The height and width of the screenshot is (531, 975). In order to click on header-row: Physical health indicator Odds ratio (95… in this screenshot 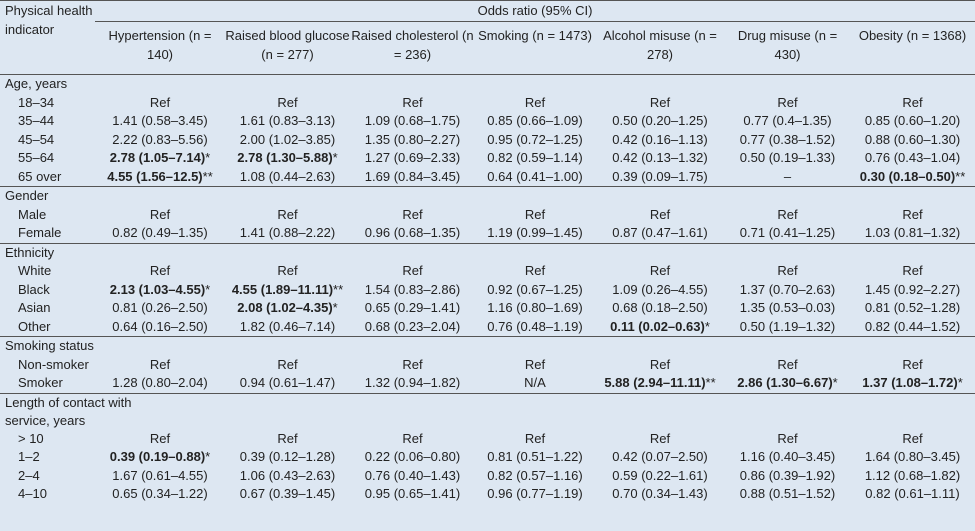, I will do `click(487, 18)`.